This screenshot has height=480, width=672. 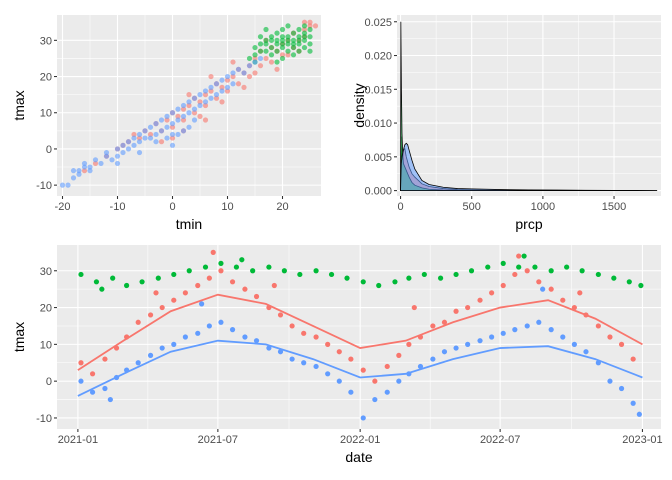 What do you see at coordinates (529, 106) in the screenshot?
I see `density-curves` at bounding box center [529, 106].